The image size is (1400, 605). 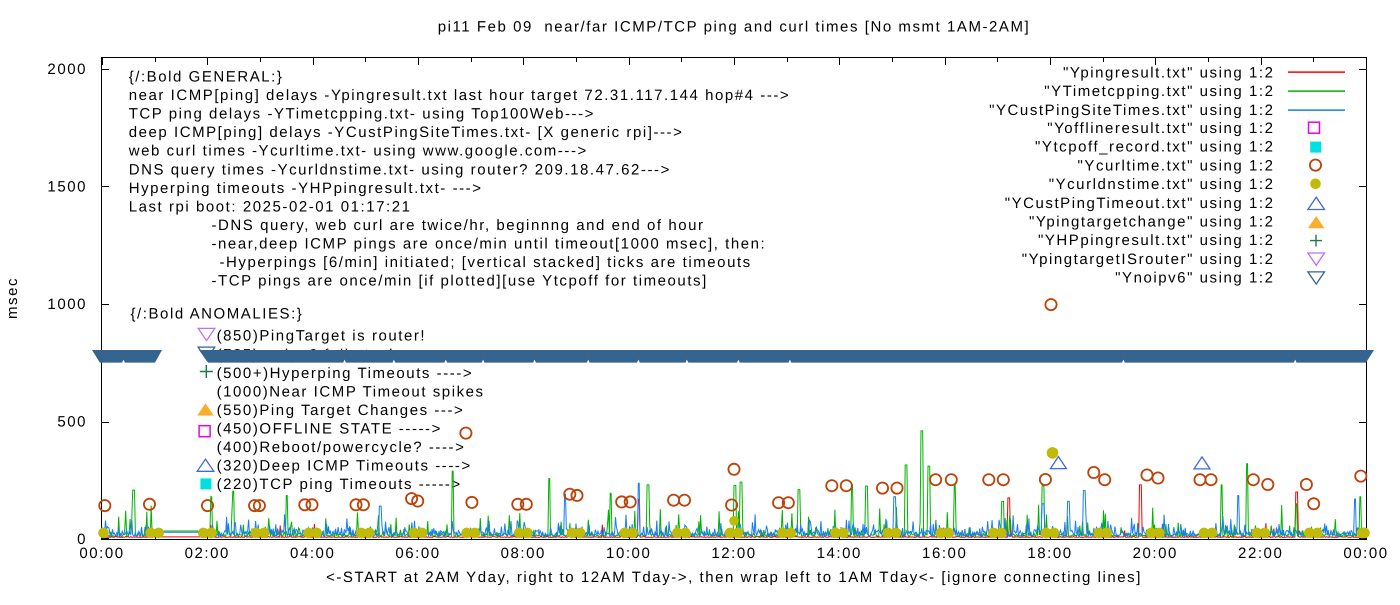 I want to click on svg-text: (850)PingTarget is router!, so click(x=322, y=336).